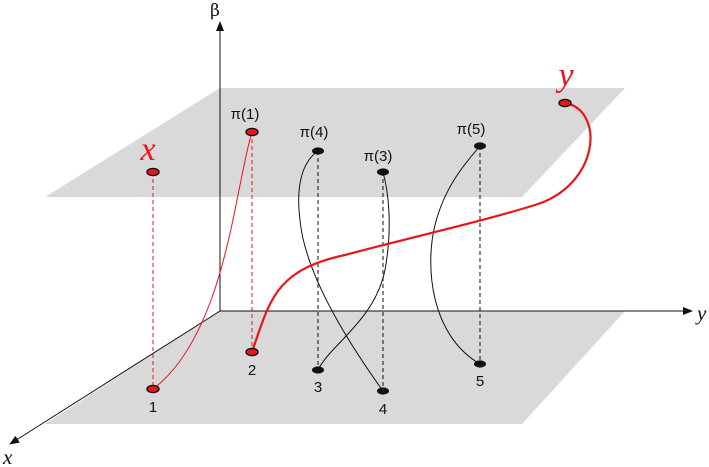  I want to click on label-pi3: π(3), so click(378, 156).